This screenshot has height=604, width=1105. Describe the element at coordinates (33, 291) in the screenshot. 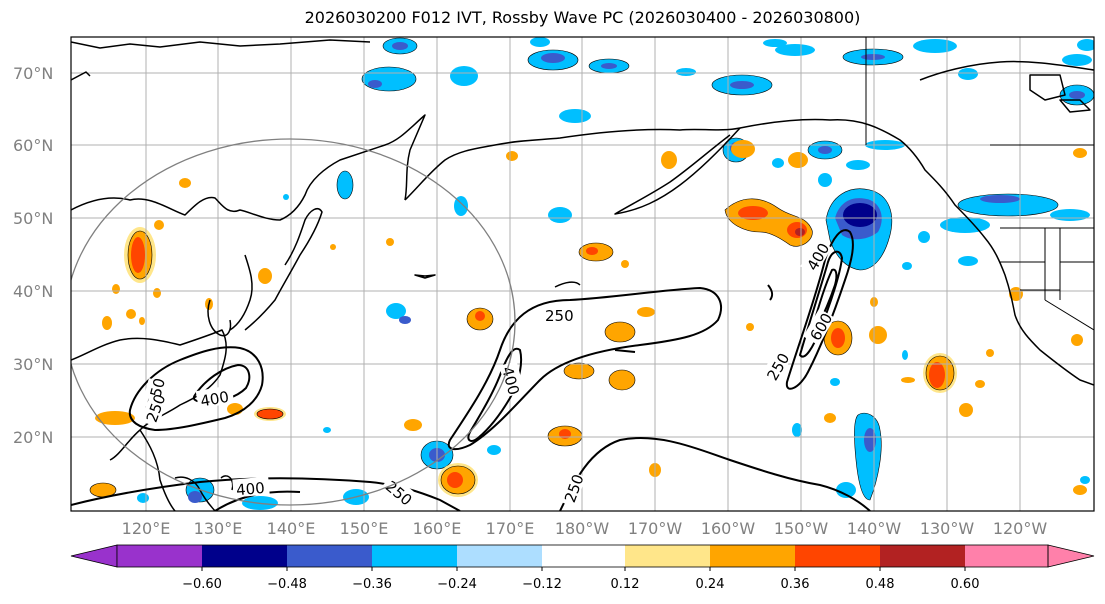

I see `lat-label: 40°N` at that location.